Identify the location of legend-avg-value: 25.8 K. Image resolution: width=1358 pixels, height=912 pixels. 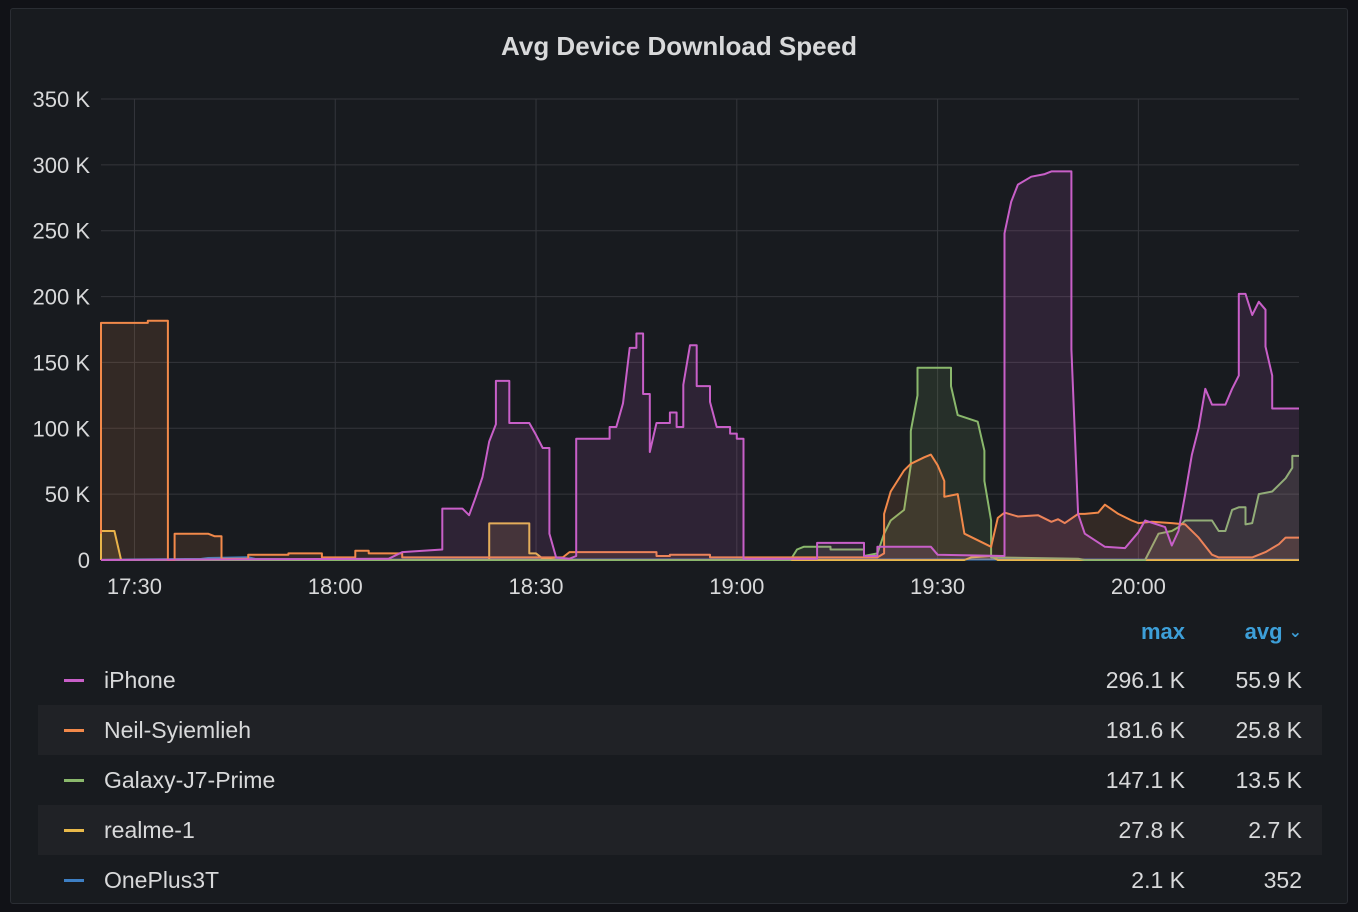
(1269, 730).